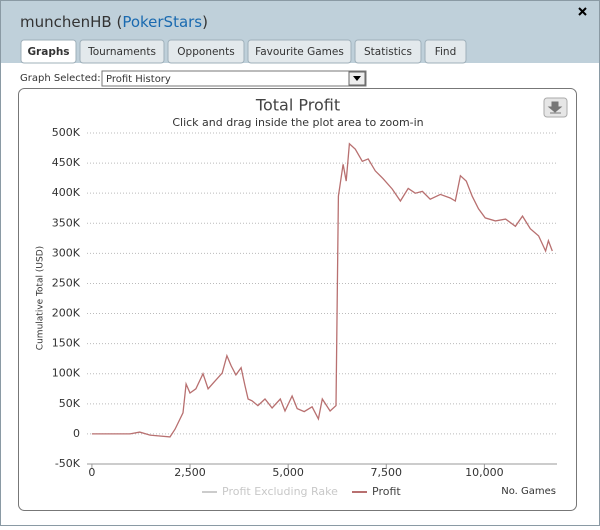  I want to click on x-tick-label: 5,000, so click(288, 472).